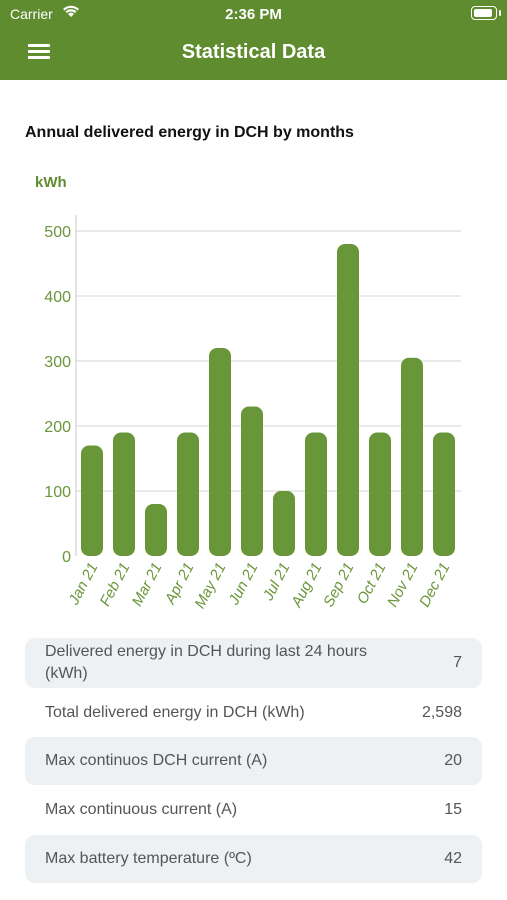 The height and width of the screenshot is (900, 507). I want to click on status-bar: Carrier 2:36 PM, so click(253, 14).